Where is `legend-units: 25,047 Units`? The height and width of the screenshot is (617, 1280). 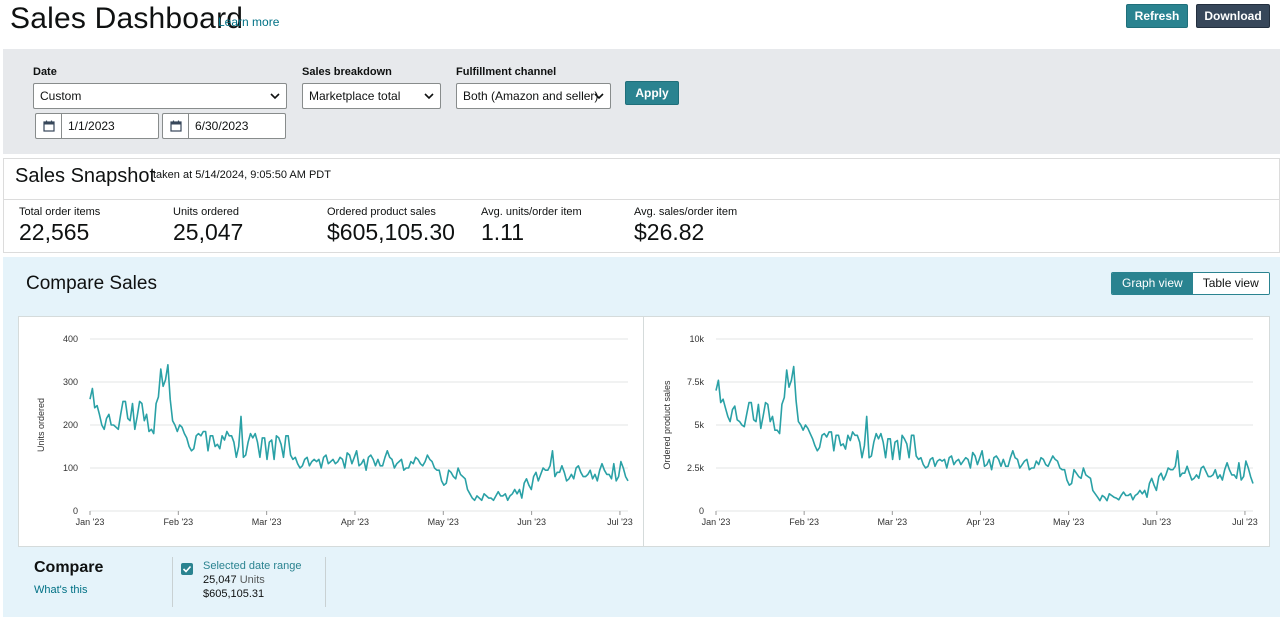 legend-units: 25,047 Units is located at coordinates (234, 580).